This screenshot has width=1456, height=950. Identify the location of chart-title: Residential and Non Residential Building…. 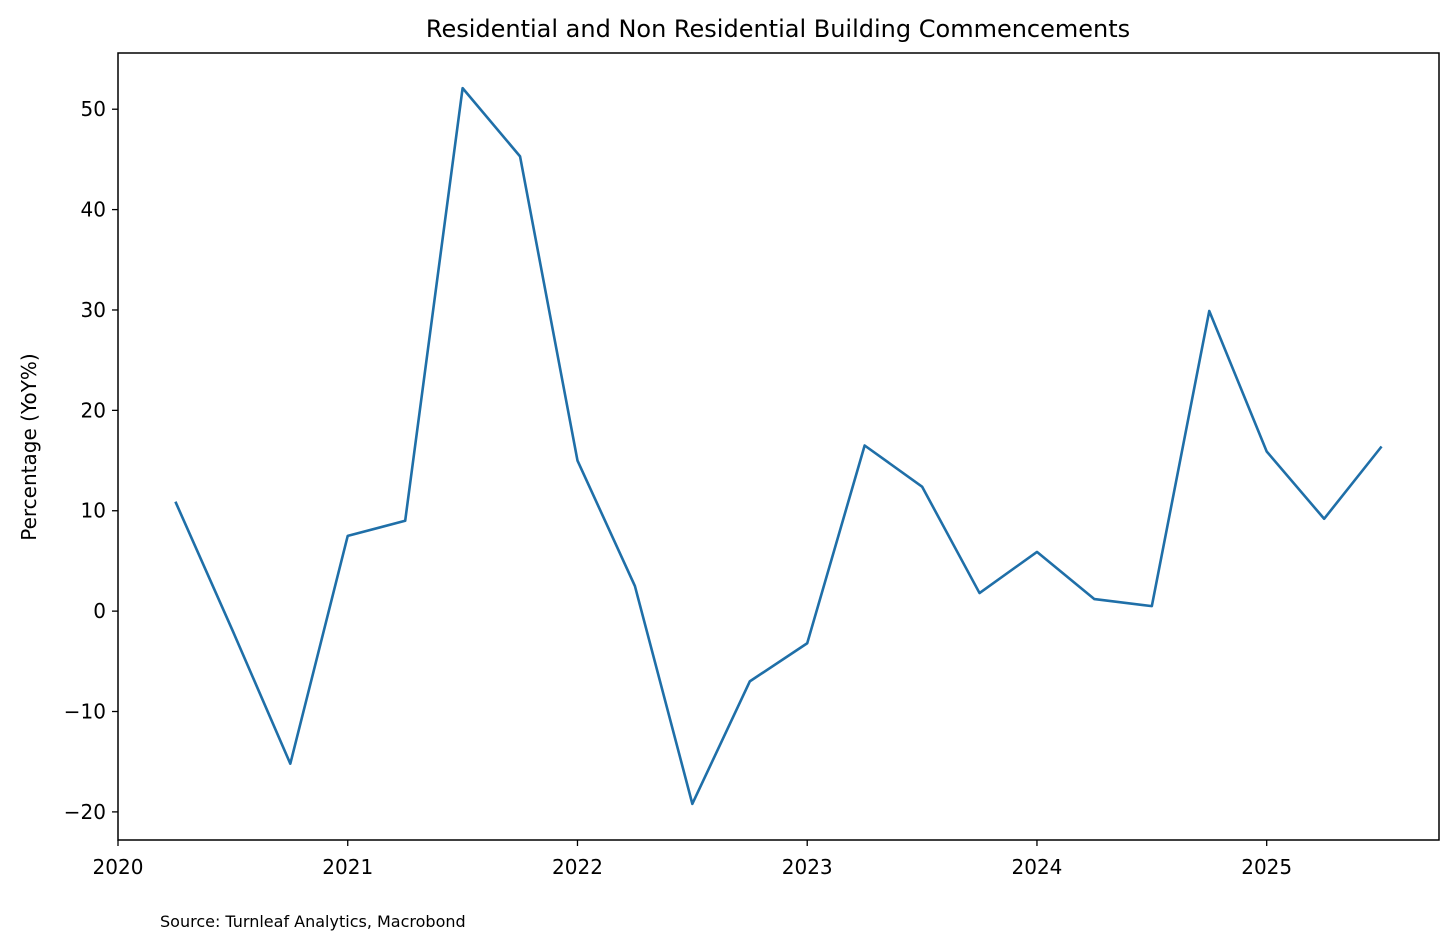
(778, 29).